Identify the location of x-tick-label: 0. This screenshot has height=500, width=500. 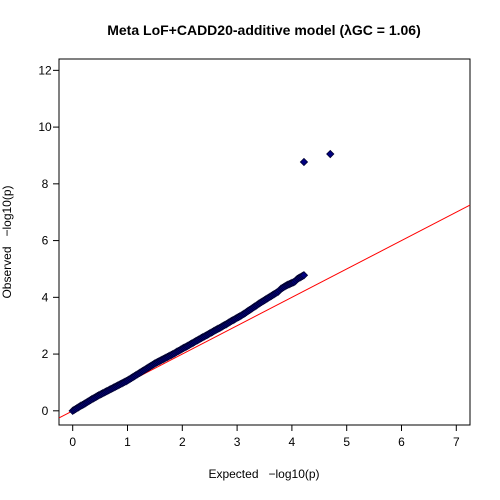
(72, 442).